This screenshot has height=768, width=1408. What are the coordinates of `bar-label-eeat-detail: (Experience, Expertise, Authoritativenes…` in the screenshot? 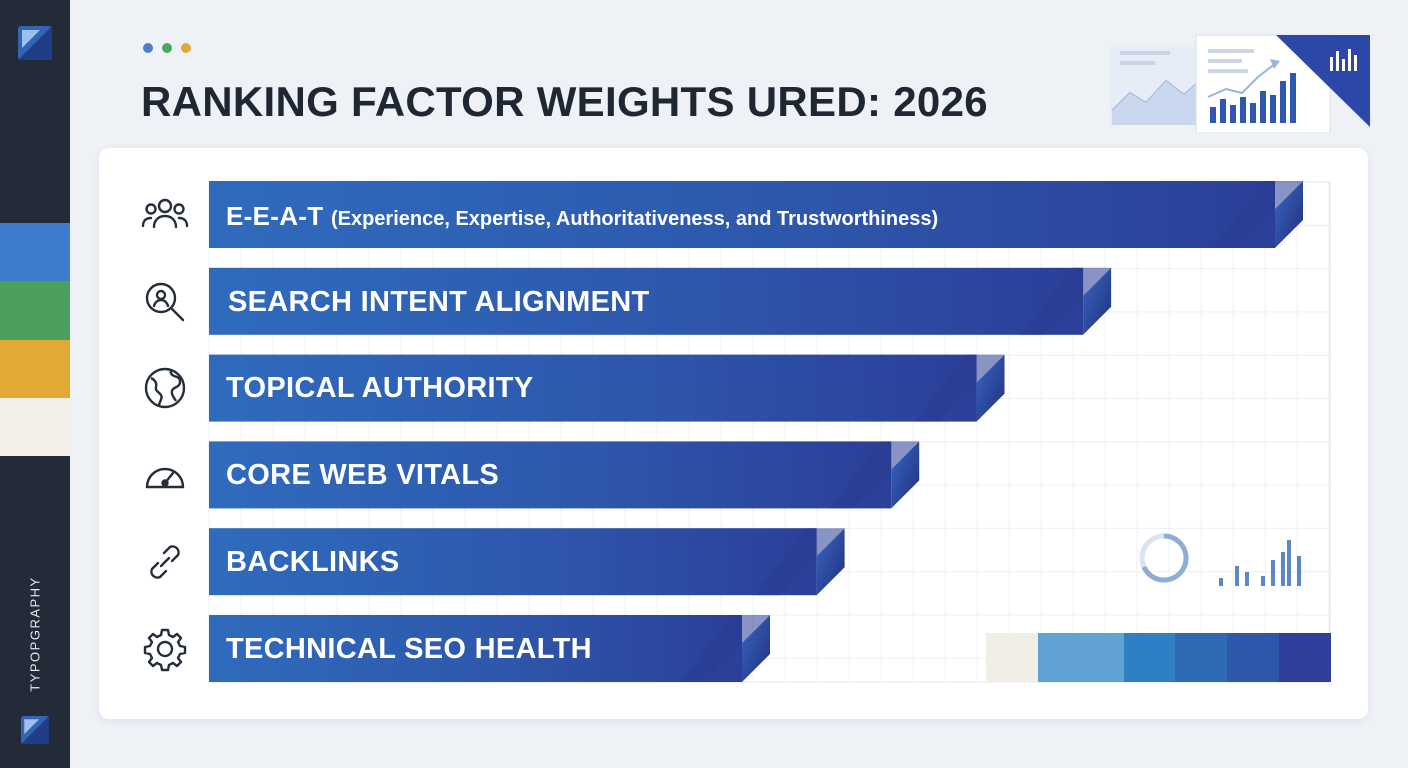 It's located at (634, 219).